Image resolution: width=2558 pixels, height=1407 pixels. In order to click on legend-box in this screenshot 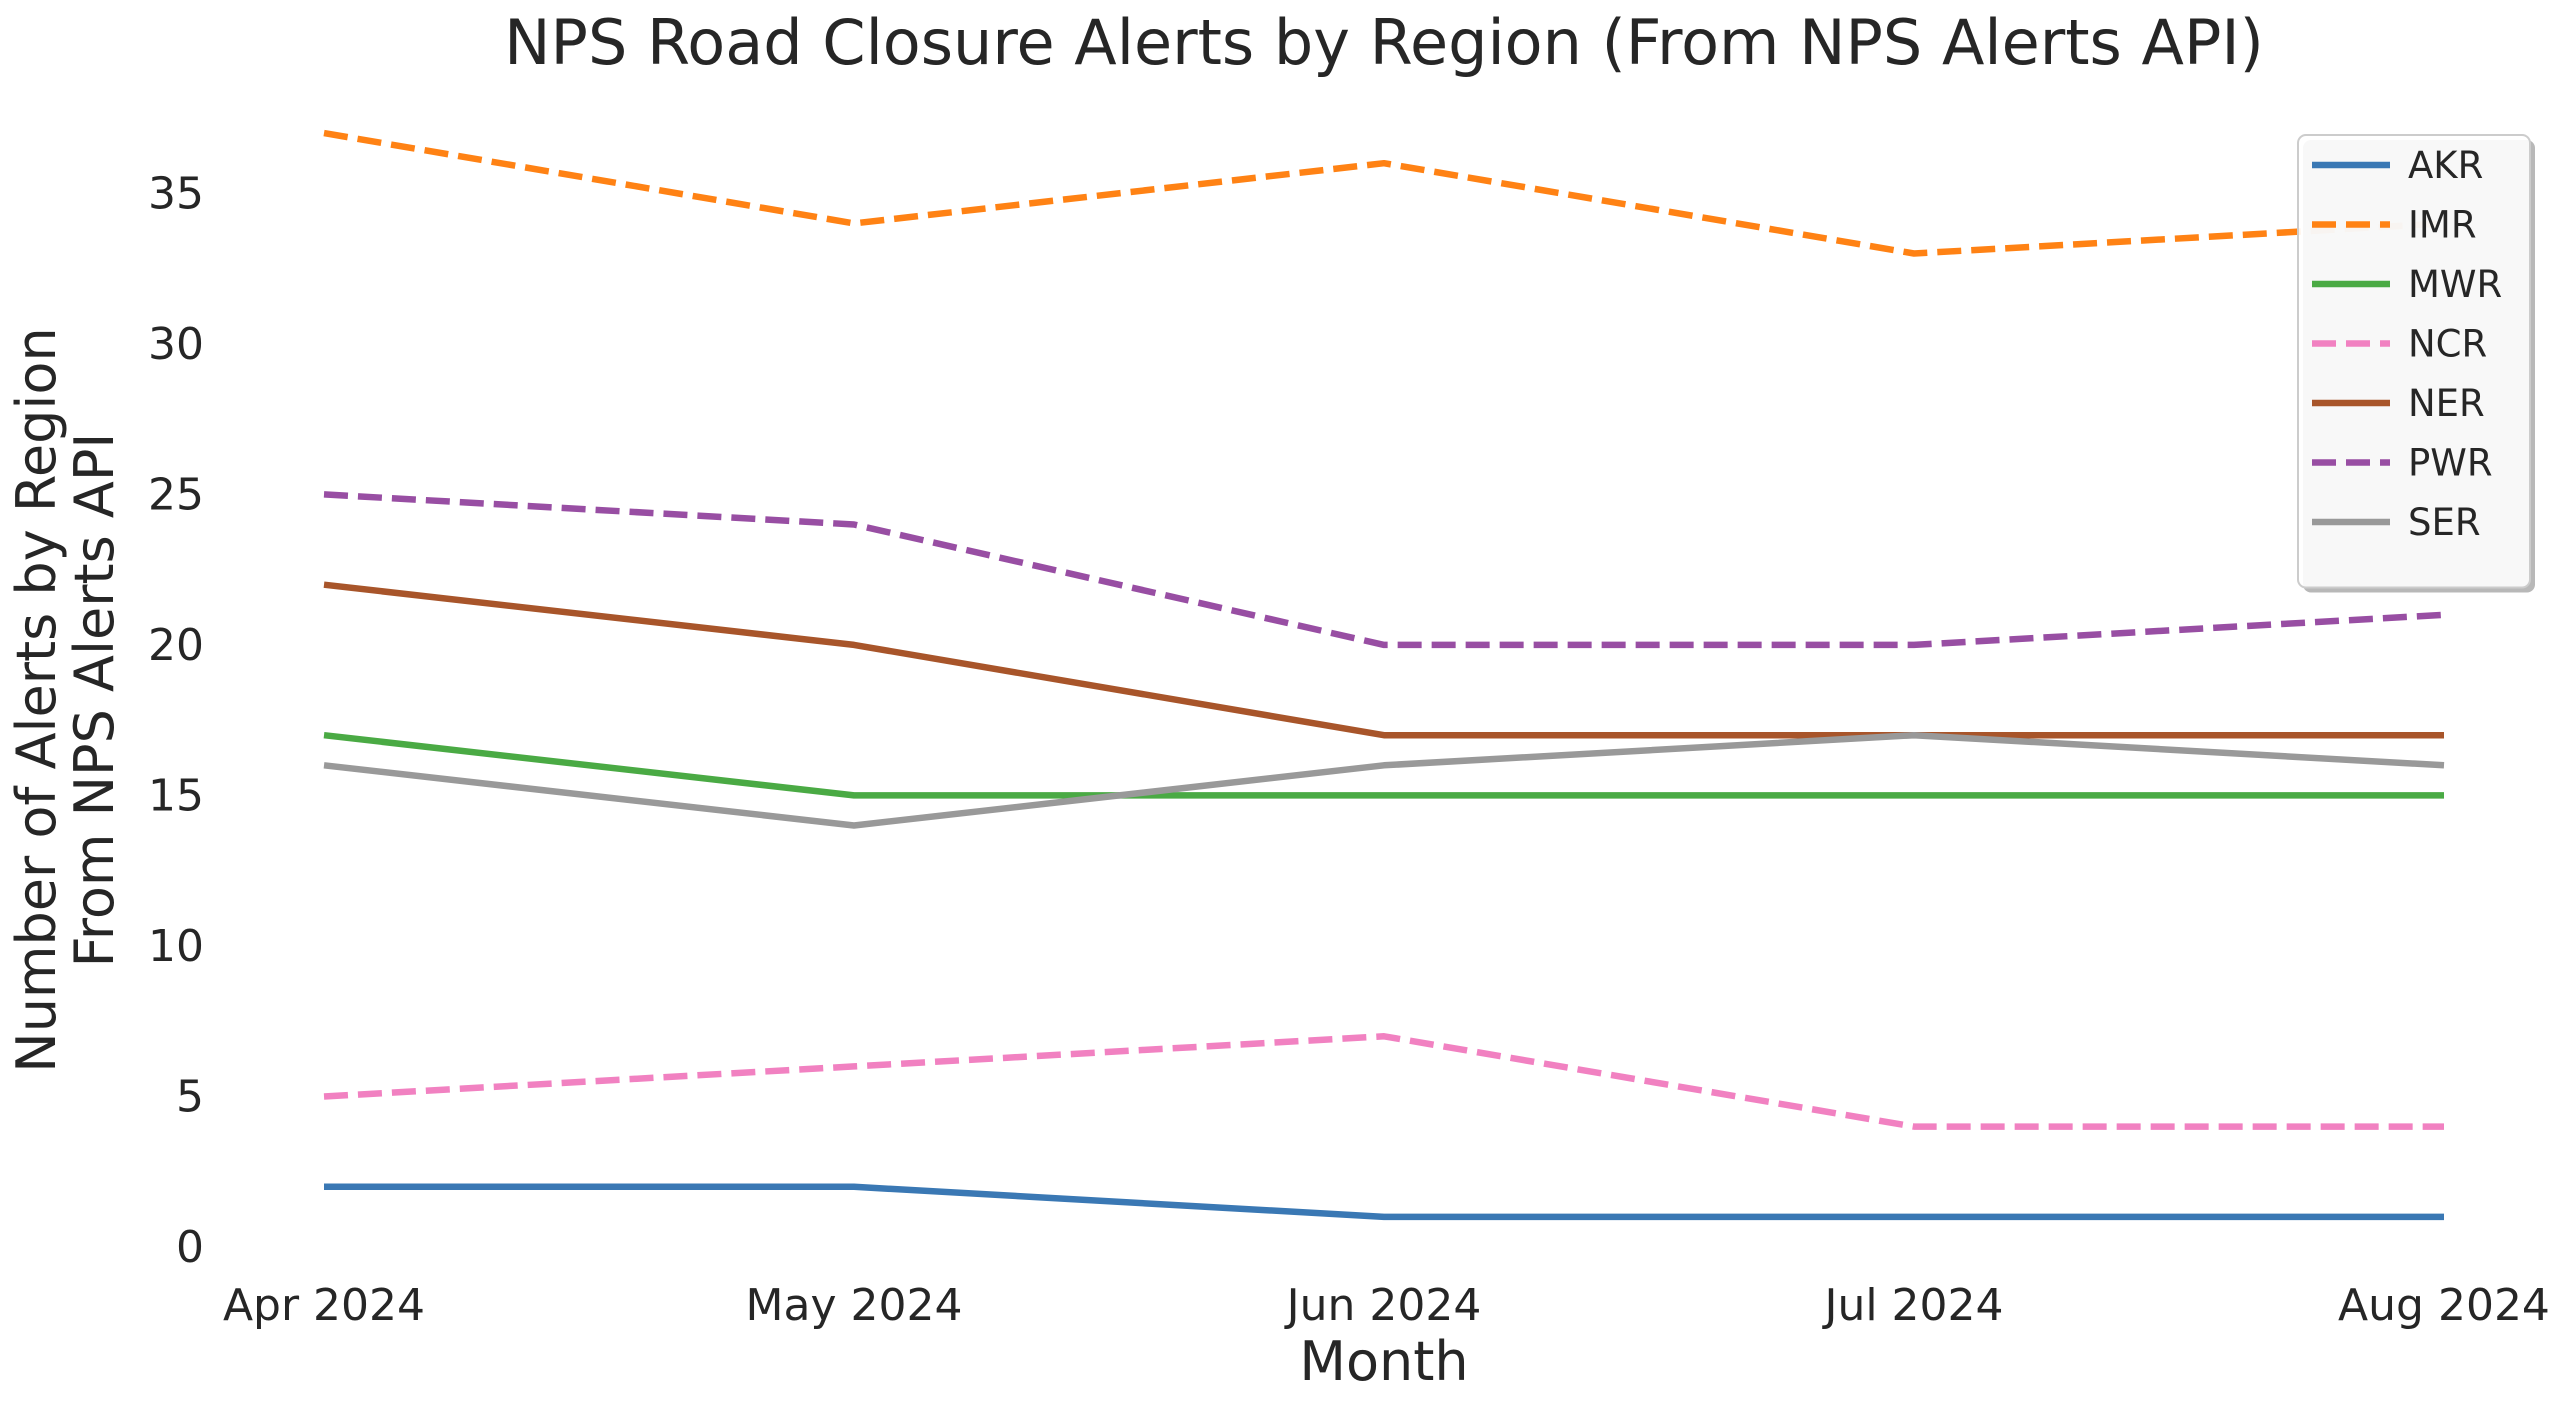, I will do `click(2414, 361)`.